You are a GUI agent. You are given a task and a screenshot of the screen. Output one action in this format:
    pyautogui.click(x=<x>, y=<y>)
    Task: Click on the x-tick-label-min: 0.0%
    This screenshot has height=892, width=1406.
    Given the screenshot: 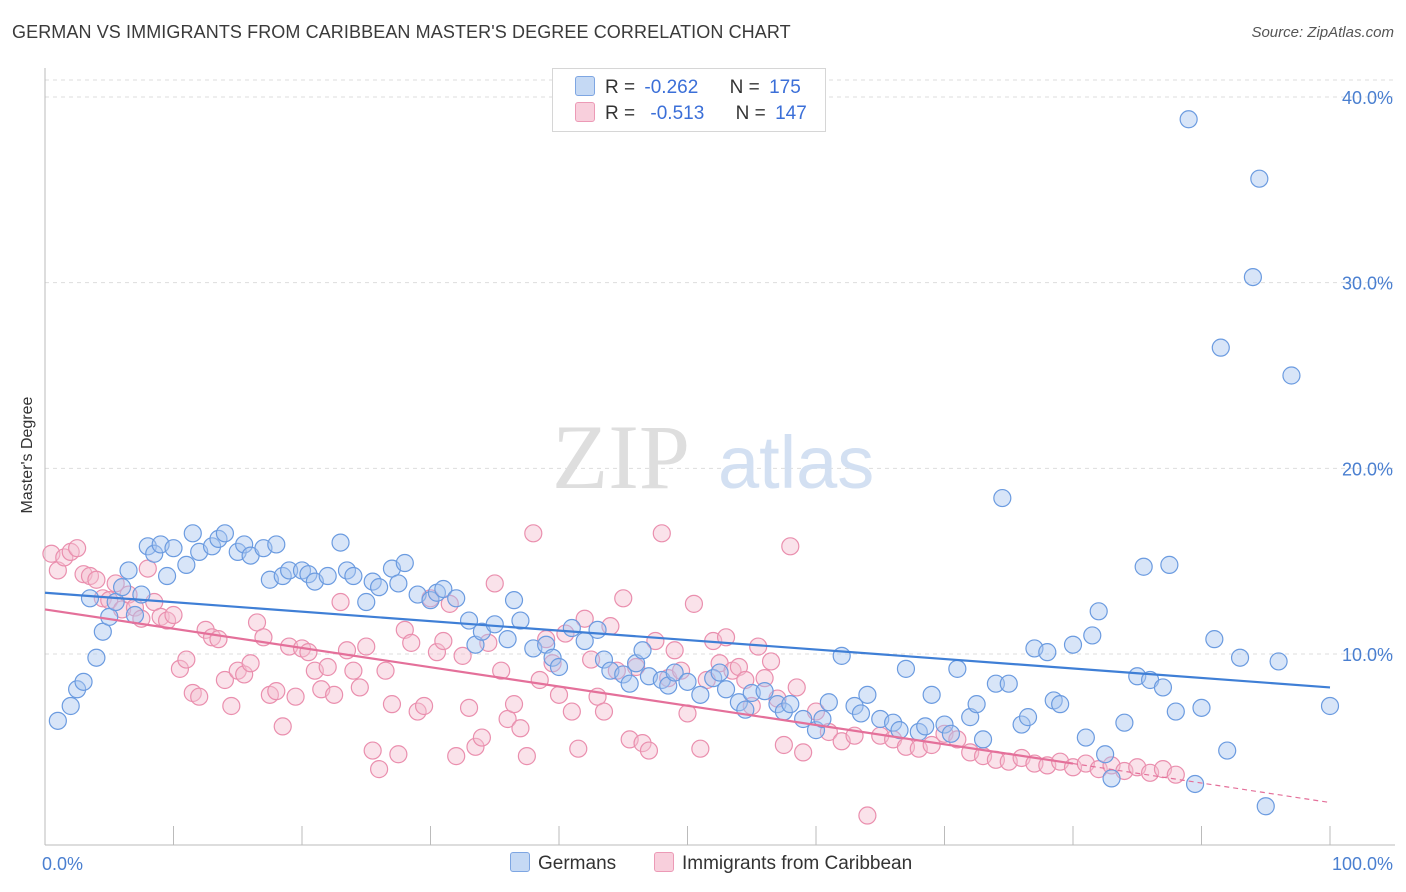 What is the action you would take?
    pyautogui.click(x=62, y=864)
    